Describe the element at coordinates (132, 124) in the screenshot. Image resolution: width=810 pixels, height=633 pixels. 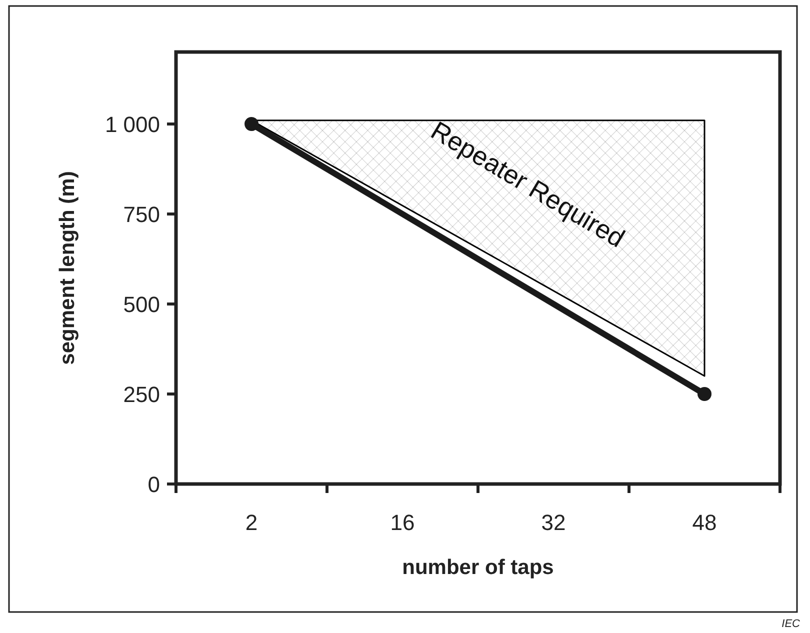
I see `y-tick-label: 1 000` at that location.